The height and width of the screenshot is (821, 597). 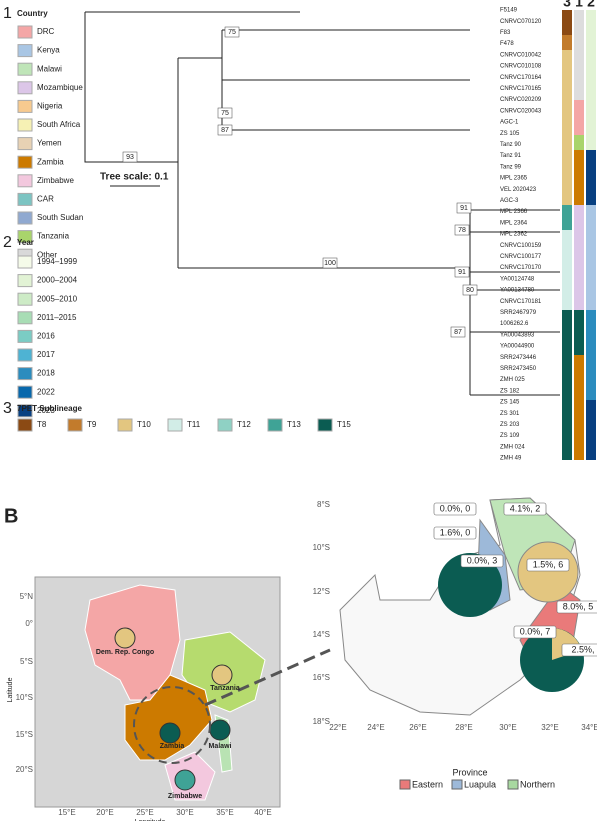 What do you see at coordinates (511, 167) in the screenshot?
I see `leaf-label: Tanz 99` at bounding box center [511, 167].